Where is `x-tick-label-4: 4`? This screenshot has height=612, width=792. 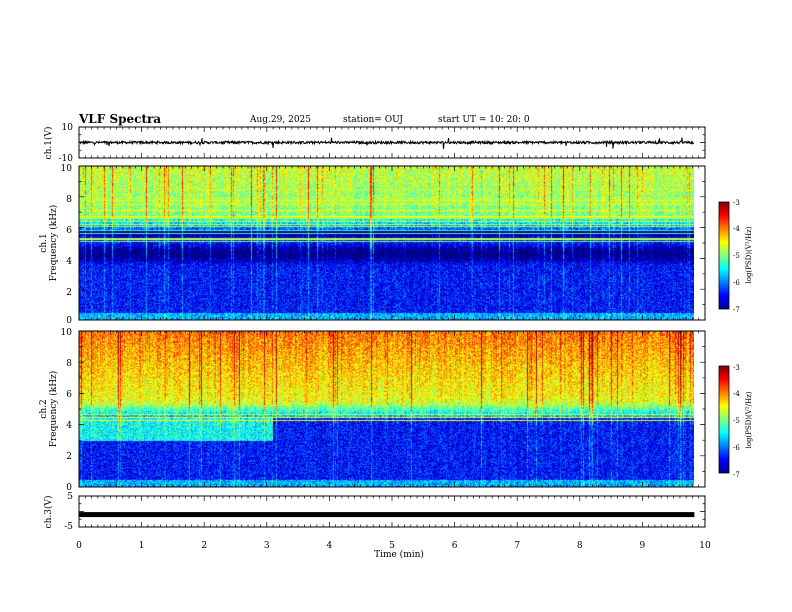 x-tick-label-4: 4 is located at coordinates (330, 546).